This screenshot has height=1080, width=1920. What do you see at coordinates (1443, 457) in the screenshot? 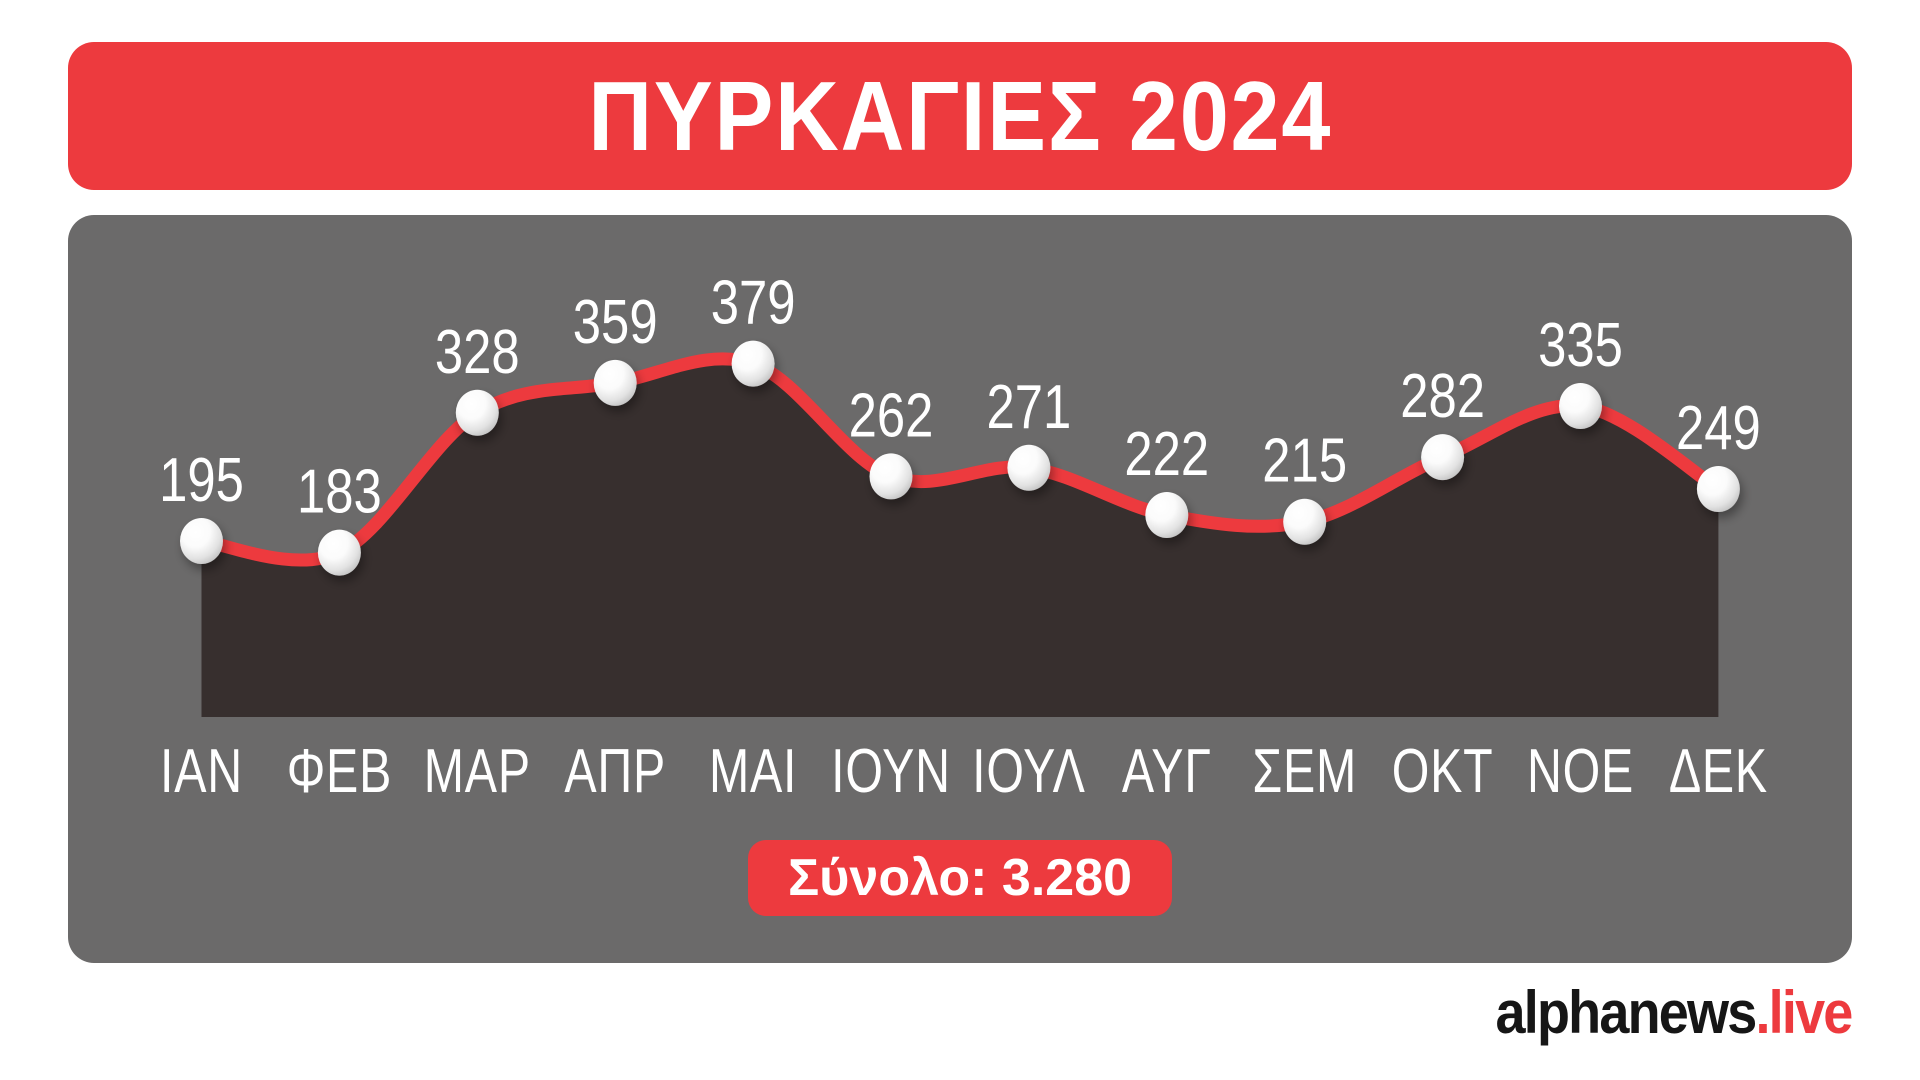
I see `data-point-marker-ΟΚΤ` at bounding box center [1443, 457].